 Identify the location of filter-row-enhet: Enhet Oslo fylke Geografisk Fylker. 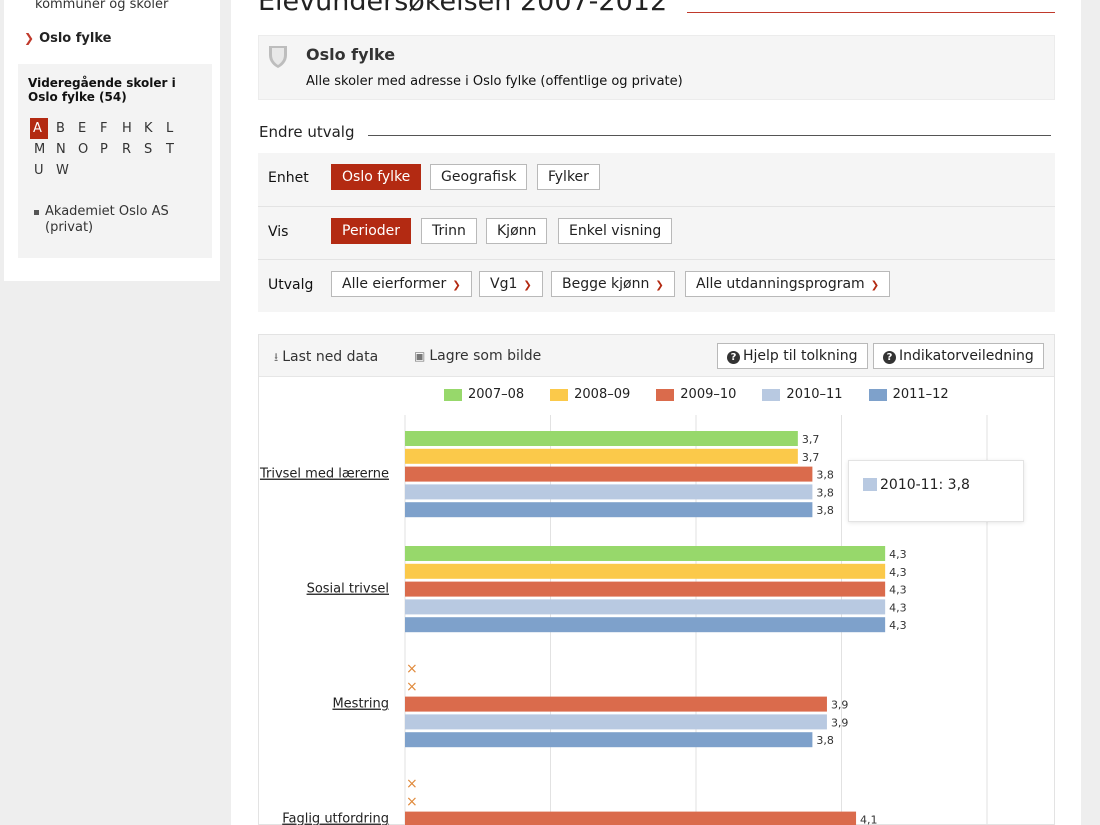
(656, 179).